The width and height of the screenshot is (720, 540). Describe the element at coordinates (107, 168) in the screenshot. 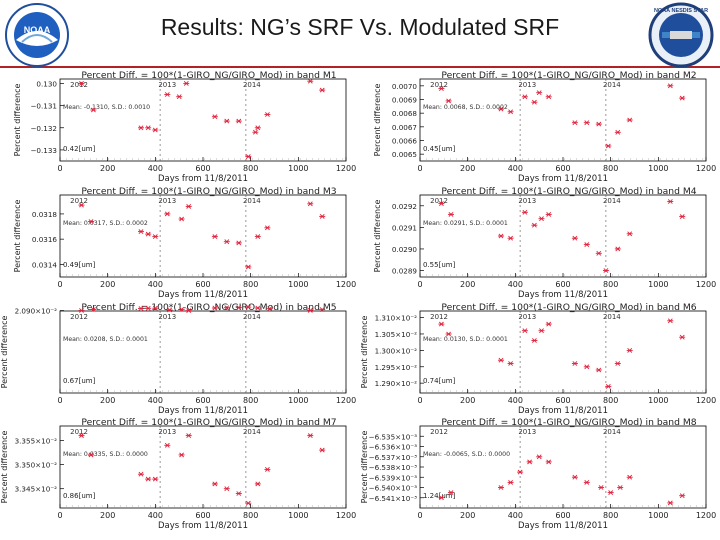

I see `x-tick-label: 200` at that location.